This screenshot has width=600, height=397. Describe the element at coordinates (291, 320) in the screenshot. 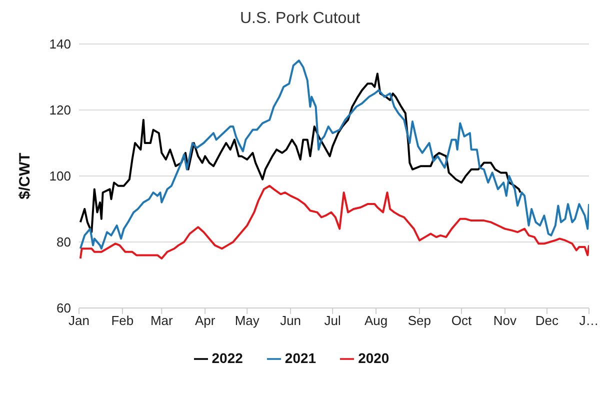

I see `x-tick-label: Jun` at that location.